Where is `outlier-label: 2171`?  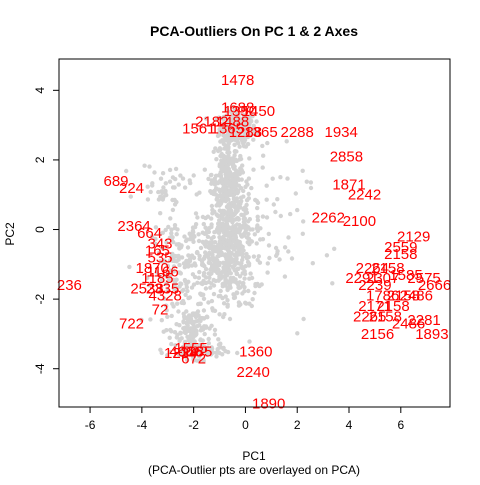 outlier-label: 2171 is located at coordinates (374, 306).